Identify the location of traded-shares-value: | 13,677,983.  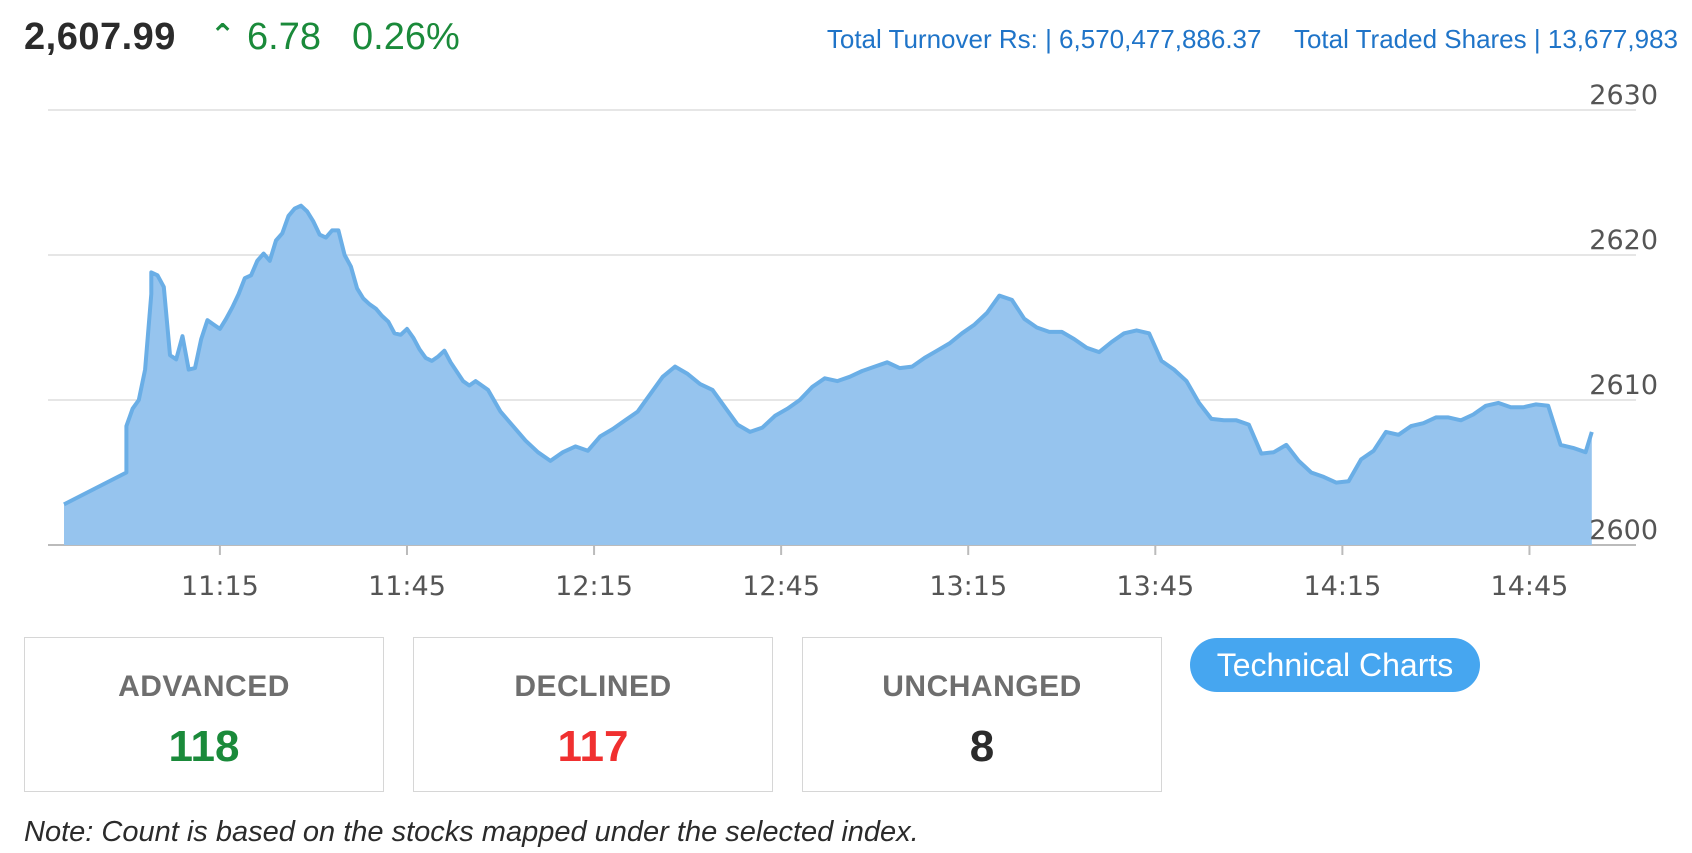
(1605, 39).